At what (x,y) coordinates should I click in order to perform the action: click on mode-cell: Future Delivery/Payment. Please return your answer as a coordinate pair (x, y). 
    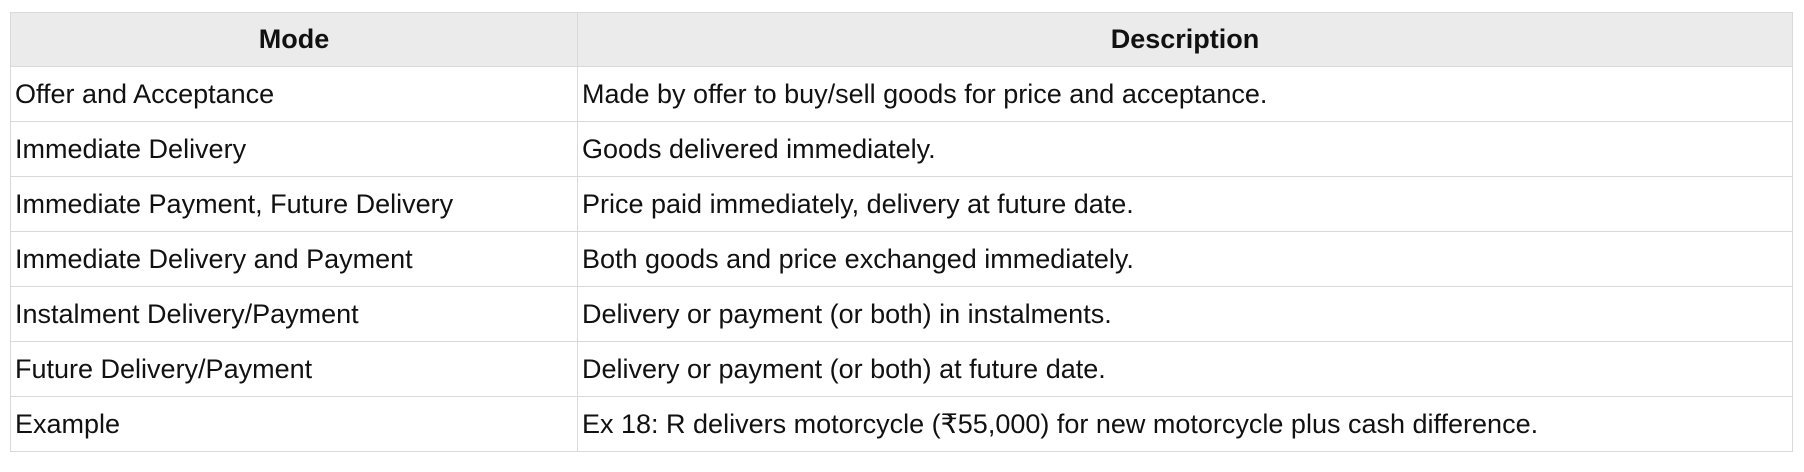
    Looking at the image, I should click on (294, 369).